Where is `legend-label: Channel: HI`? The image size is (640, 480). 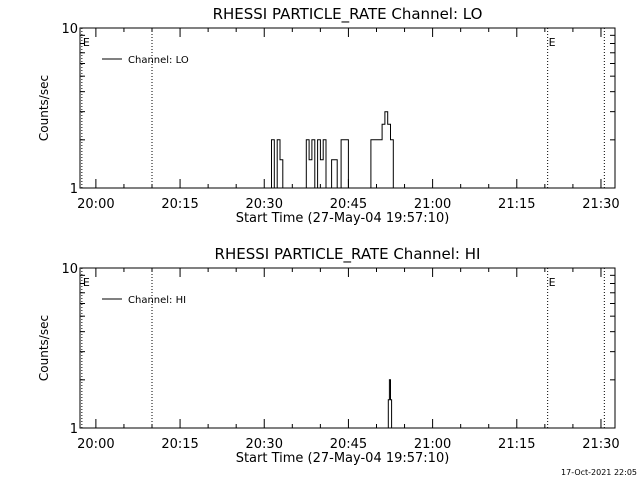
legend-label: Channel: HI is located at coordinates (157, 300).